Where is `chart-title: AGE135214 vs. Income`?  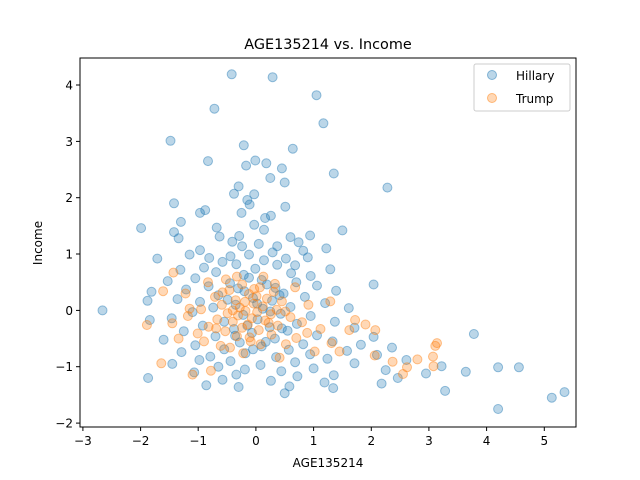
chart-title: AGE135214 vs. Income is located at coordinates (328, 45).